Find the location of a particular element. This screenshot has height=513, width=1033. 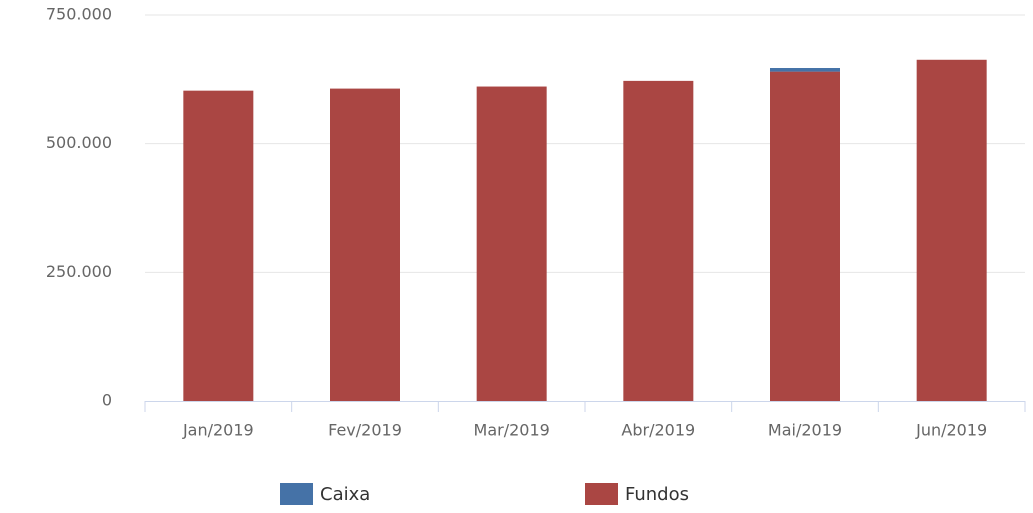

x-tick-label: Jan/2019 is located at coordinates (218, 430).